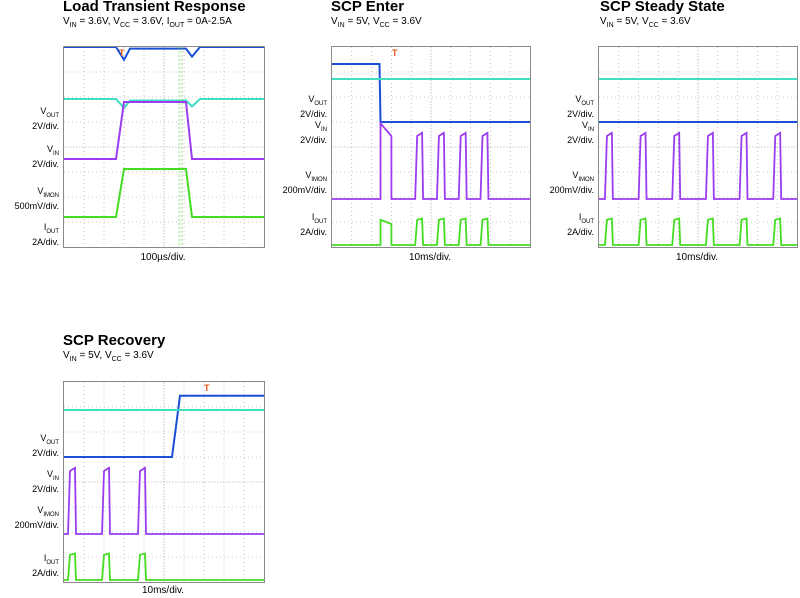 The width and height of the screenshot is (800, 598). Describe the element at coordinates (140, 22) in the screenshot. I see `condition-item: VCC = 3.6V,` at that location.